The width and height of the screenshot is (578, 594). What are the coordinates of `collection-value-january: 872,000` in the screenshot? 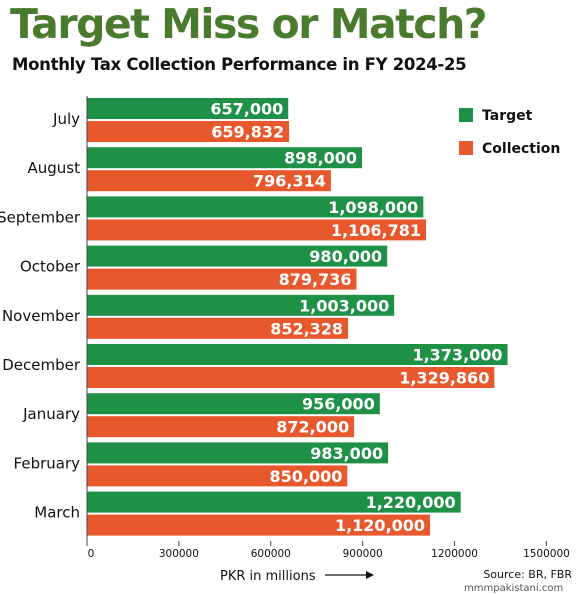 It's located at (312, 427).